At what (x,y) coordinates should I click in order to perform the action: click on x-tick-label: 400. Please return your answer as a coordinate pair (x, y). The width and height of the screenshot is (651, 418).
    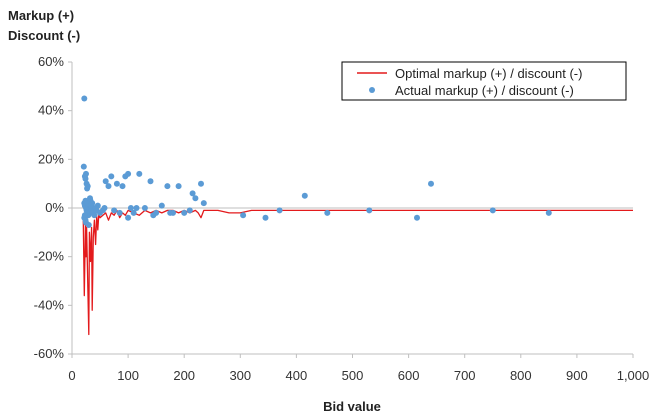
    Looking at the image, I should click on (297, 375).